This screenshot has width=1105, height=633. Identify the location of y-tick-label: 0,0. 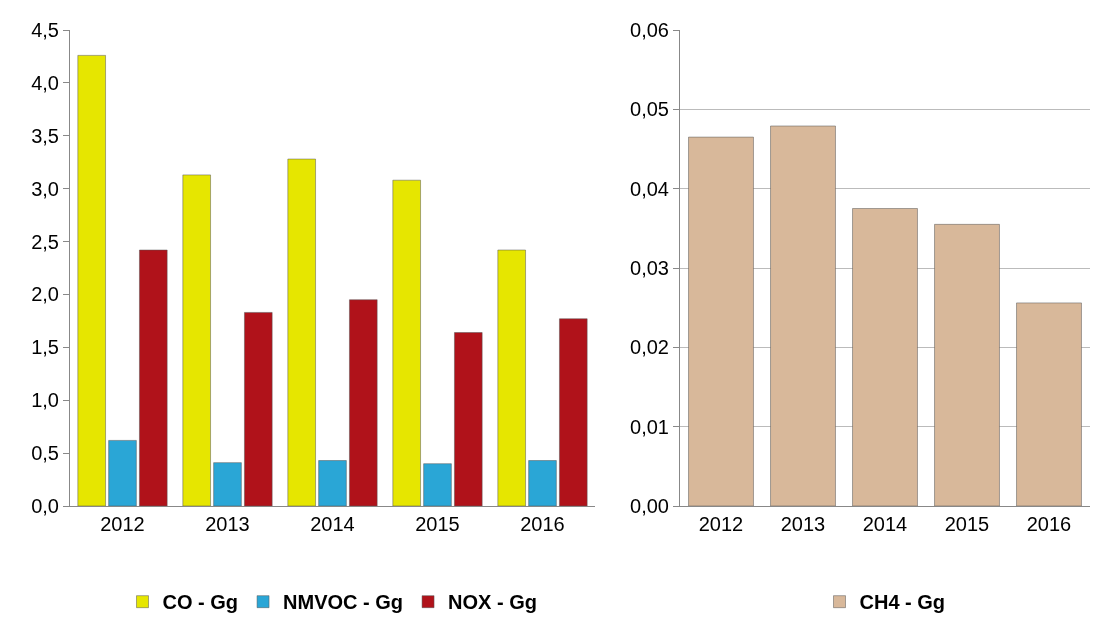
(45, 506).